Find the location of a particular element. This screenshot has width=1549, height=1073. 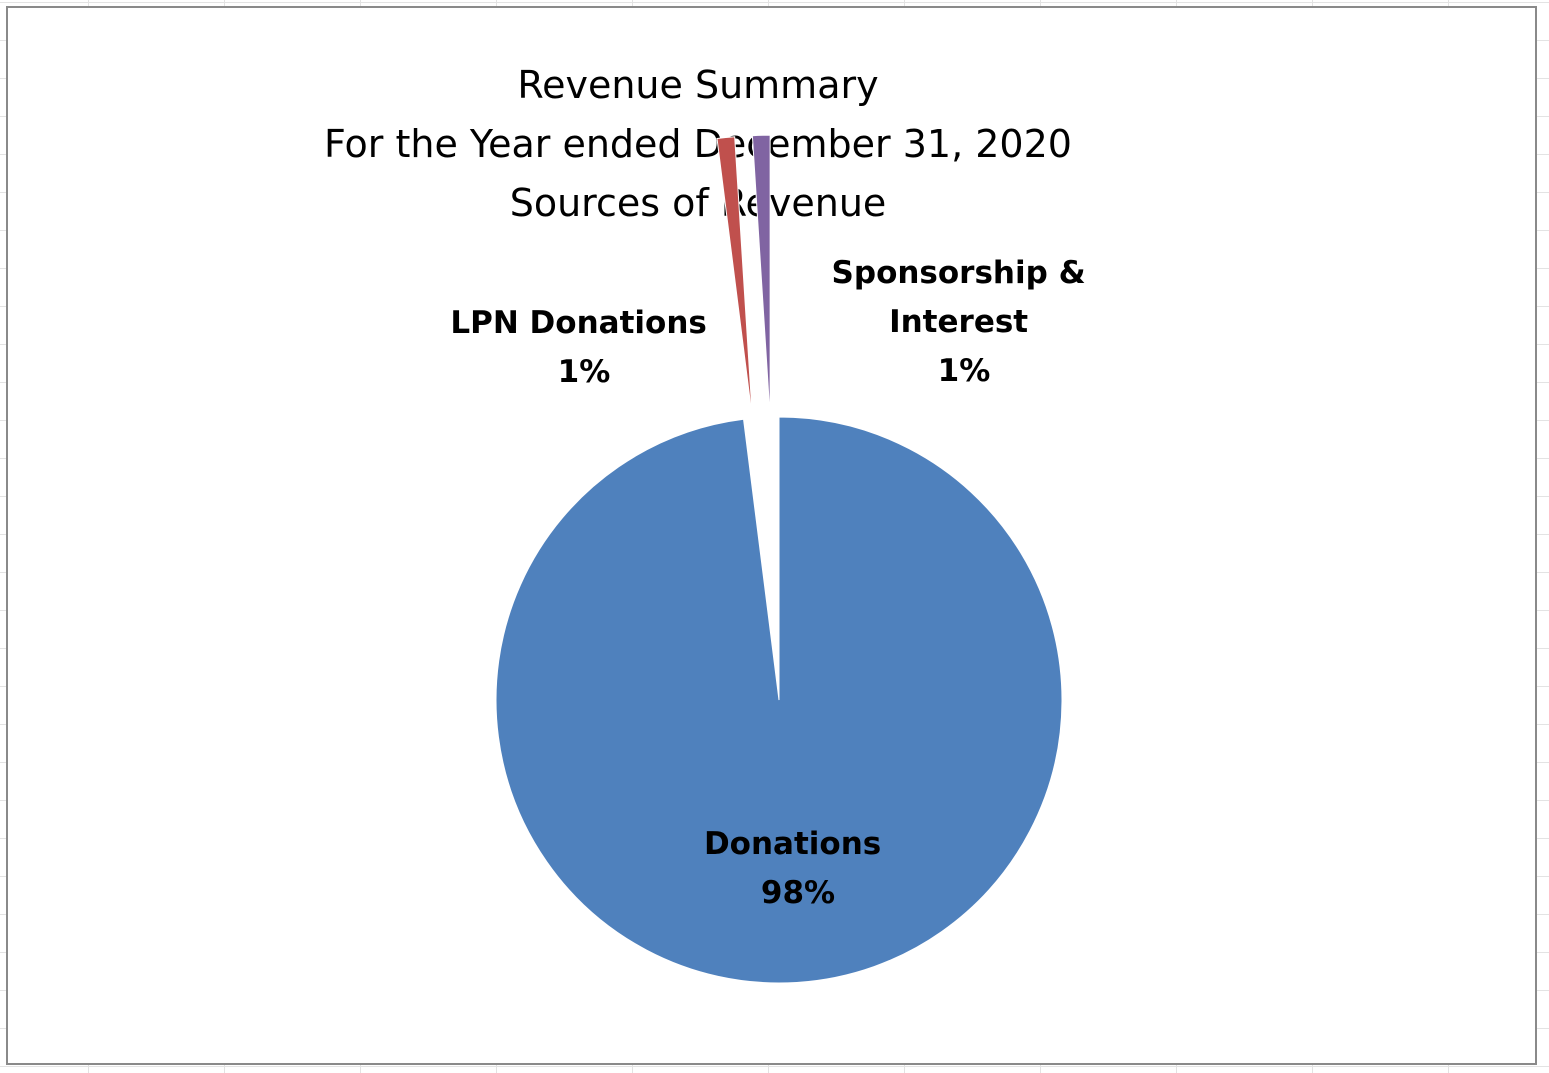

data-label-sponsorship-interest: Sponsorship & Interest 1% is located at coordinates (964, 322).